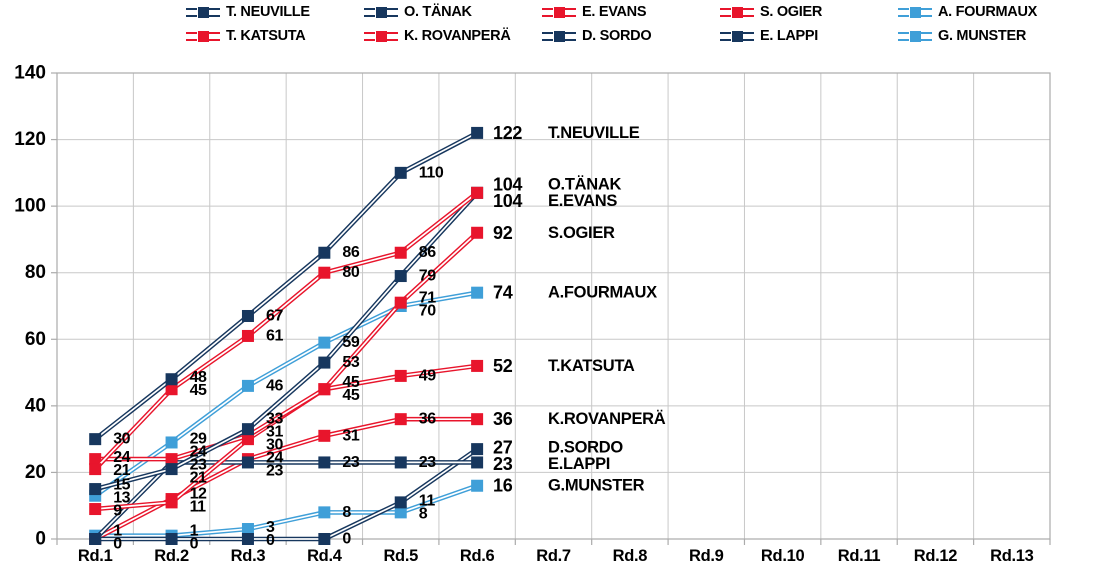 The width and height of the screenshot is (1112, 581). I want to click on data-label: 61, so click(274, 335).